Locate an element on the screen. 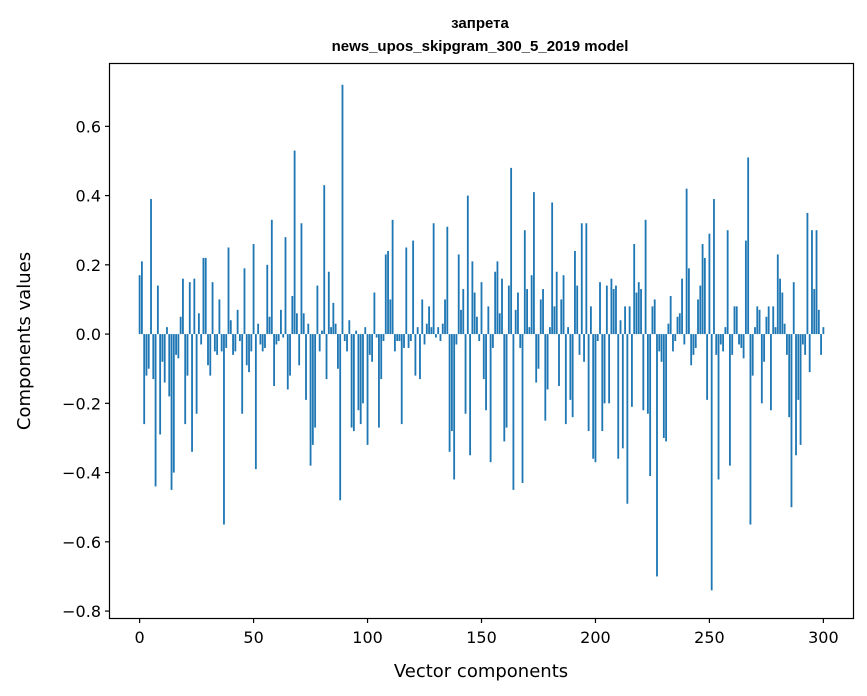 The width and height of the screenshot is (867, 696). y-tick-label: 0.2 is located at coordinates (88, 265).